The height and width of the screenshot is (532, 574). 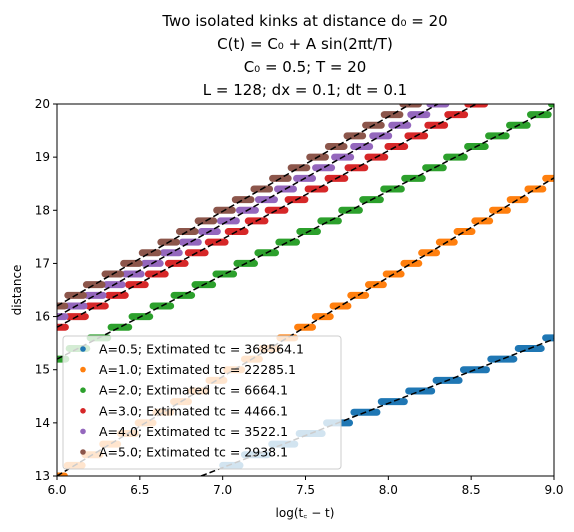 I want to click on legend-label: A=3.0; Extimated tc = 4466.1, so click(x=193, y=410).